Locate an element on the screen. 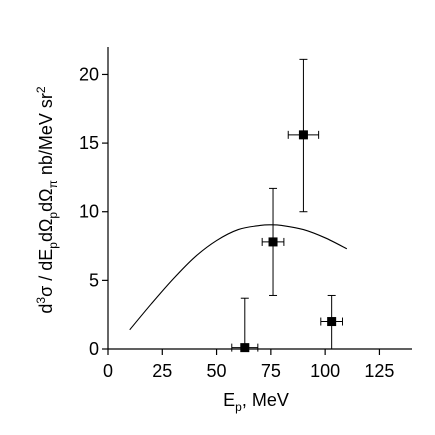 This screenshot has width=435, height=435. y-tick-label-15: 15 is located at coordinates (89, 143).